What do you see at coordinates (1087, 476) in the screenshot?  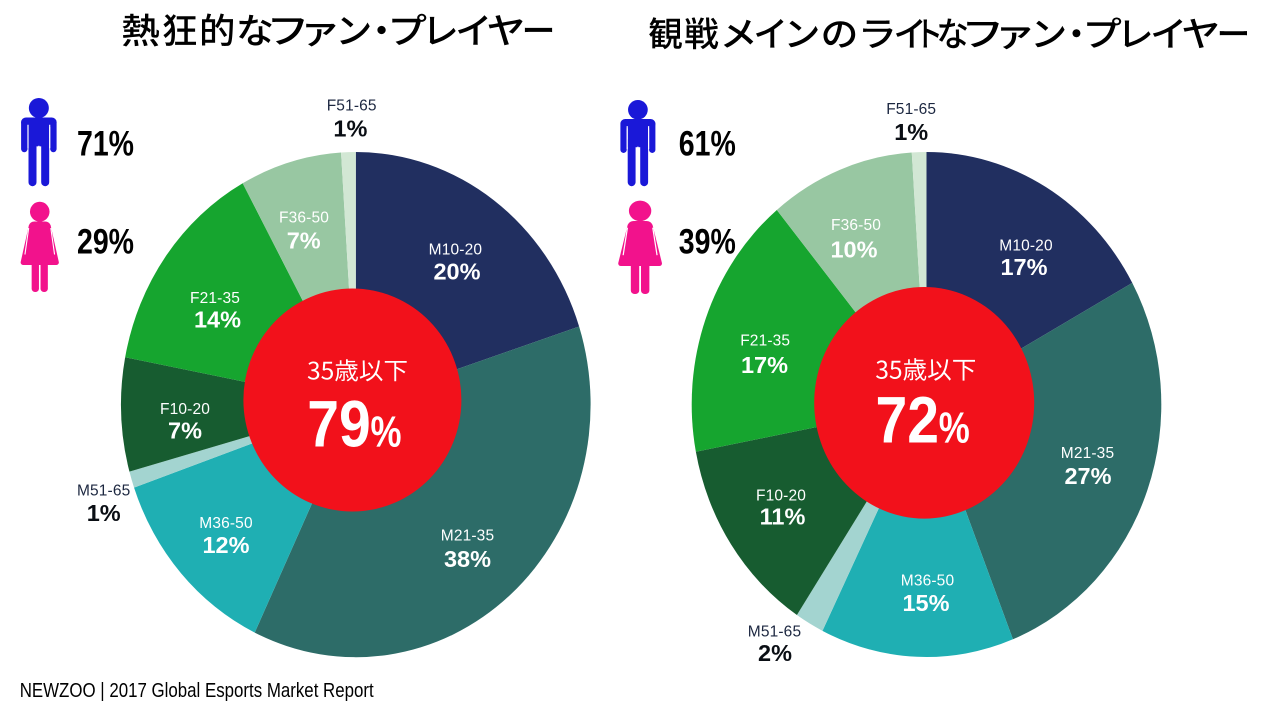 I see `svg-text: 27%` at bounding box center [1087, 476].